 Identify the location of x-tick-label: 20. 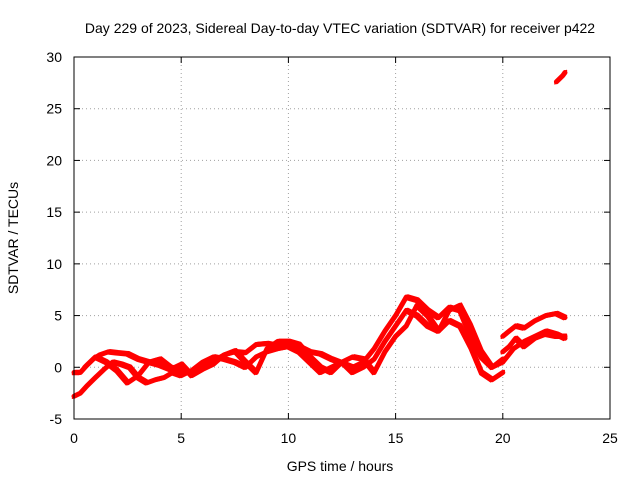
(503, 438).